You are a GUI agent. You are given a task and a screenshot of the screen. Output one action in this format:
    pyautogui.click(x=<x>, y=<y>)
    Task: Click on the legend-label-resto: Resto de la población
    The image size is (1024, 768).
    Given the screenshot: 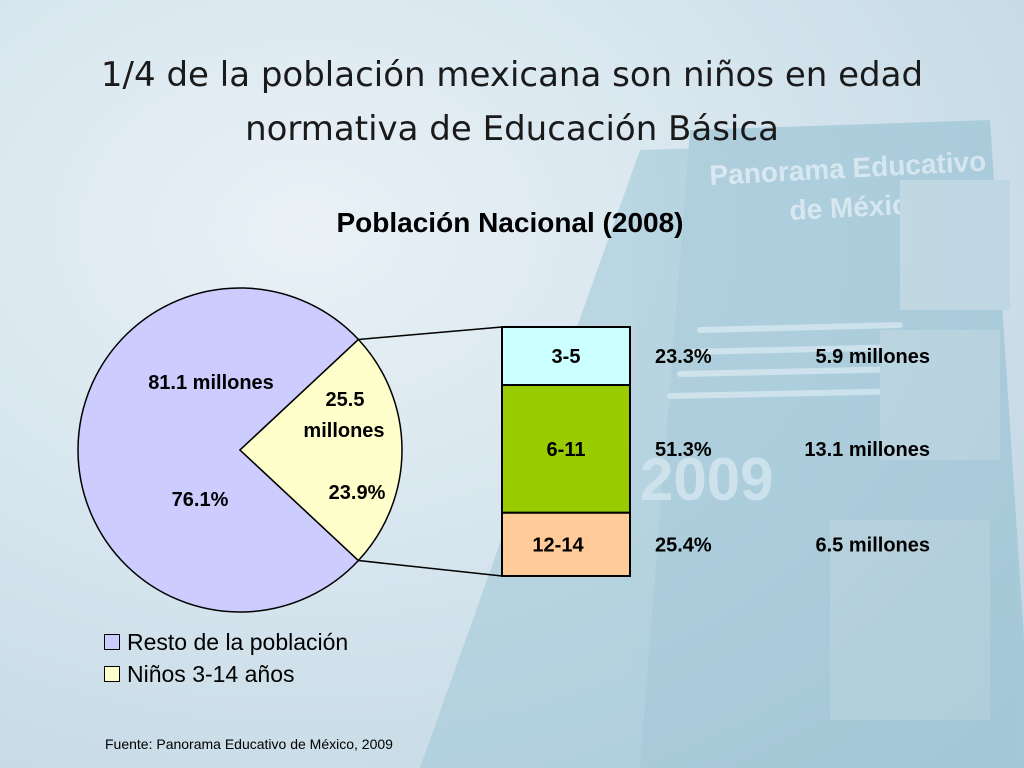 What is the action you would take?
    pyautogui.click(x=238, y=641)
    